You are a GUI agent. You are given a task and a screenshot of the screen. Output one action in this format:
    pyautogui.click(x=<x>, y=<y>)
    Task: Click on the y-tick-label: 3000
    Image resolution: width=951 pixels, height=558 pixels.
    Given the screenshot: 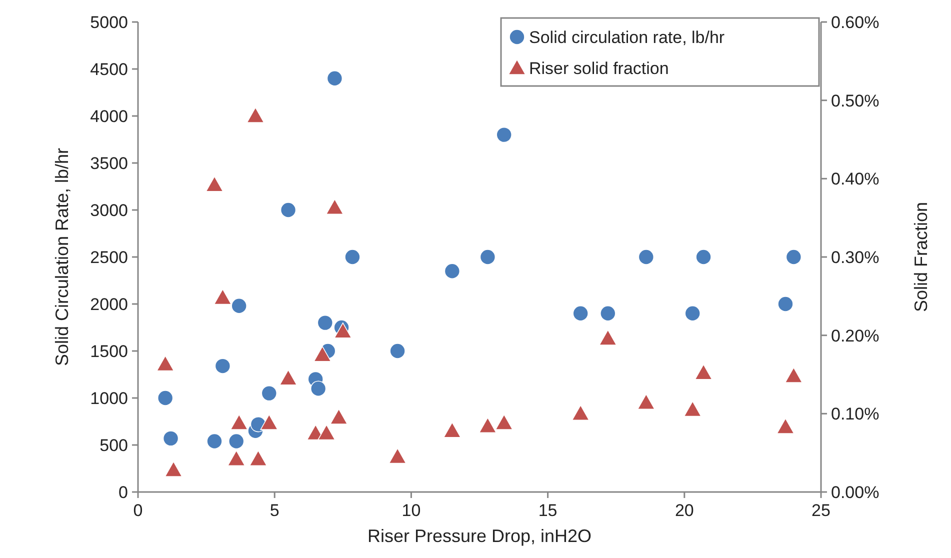 What is the action you would take?
    pyautogui.click(x=109, y=210)
    